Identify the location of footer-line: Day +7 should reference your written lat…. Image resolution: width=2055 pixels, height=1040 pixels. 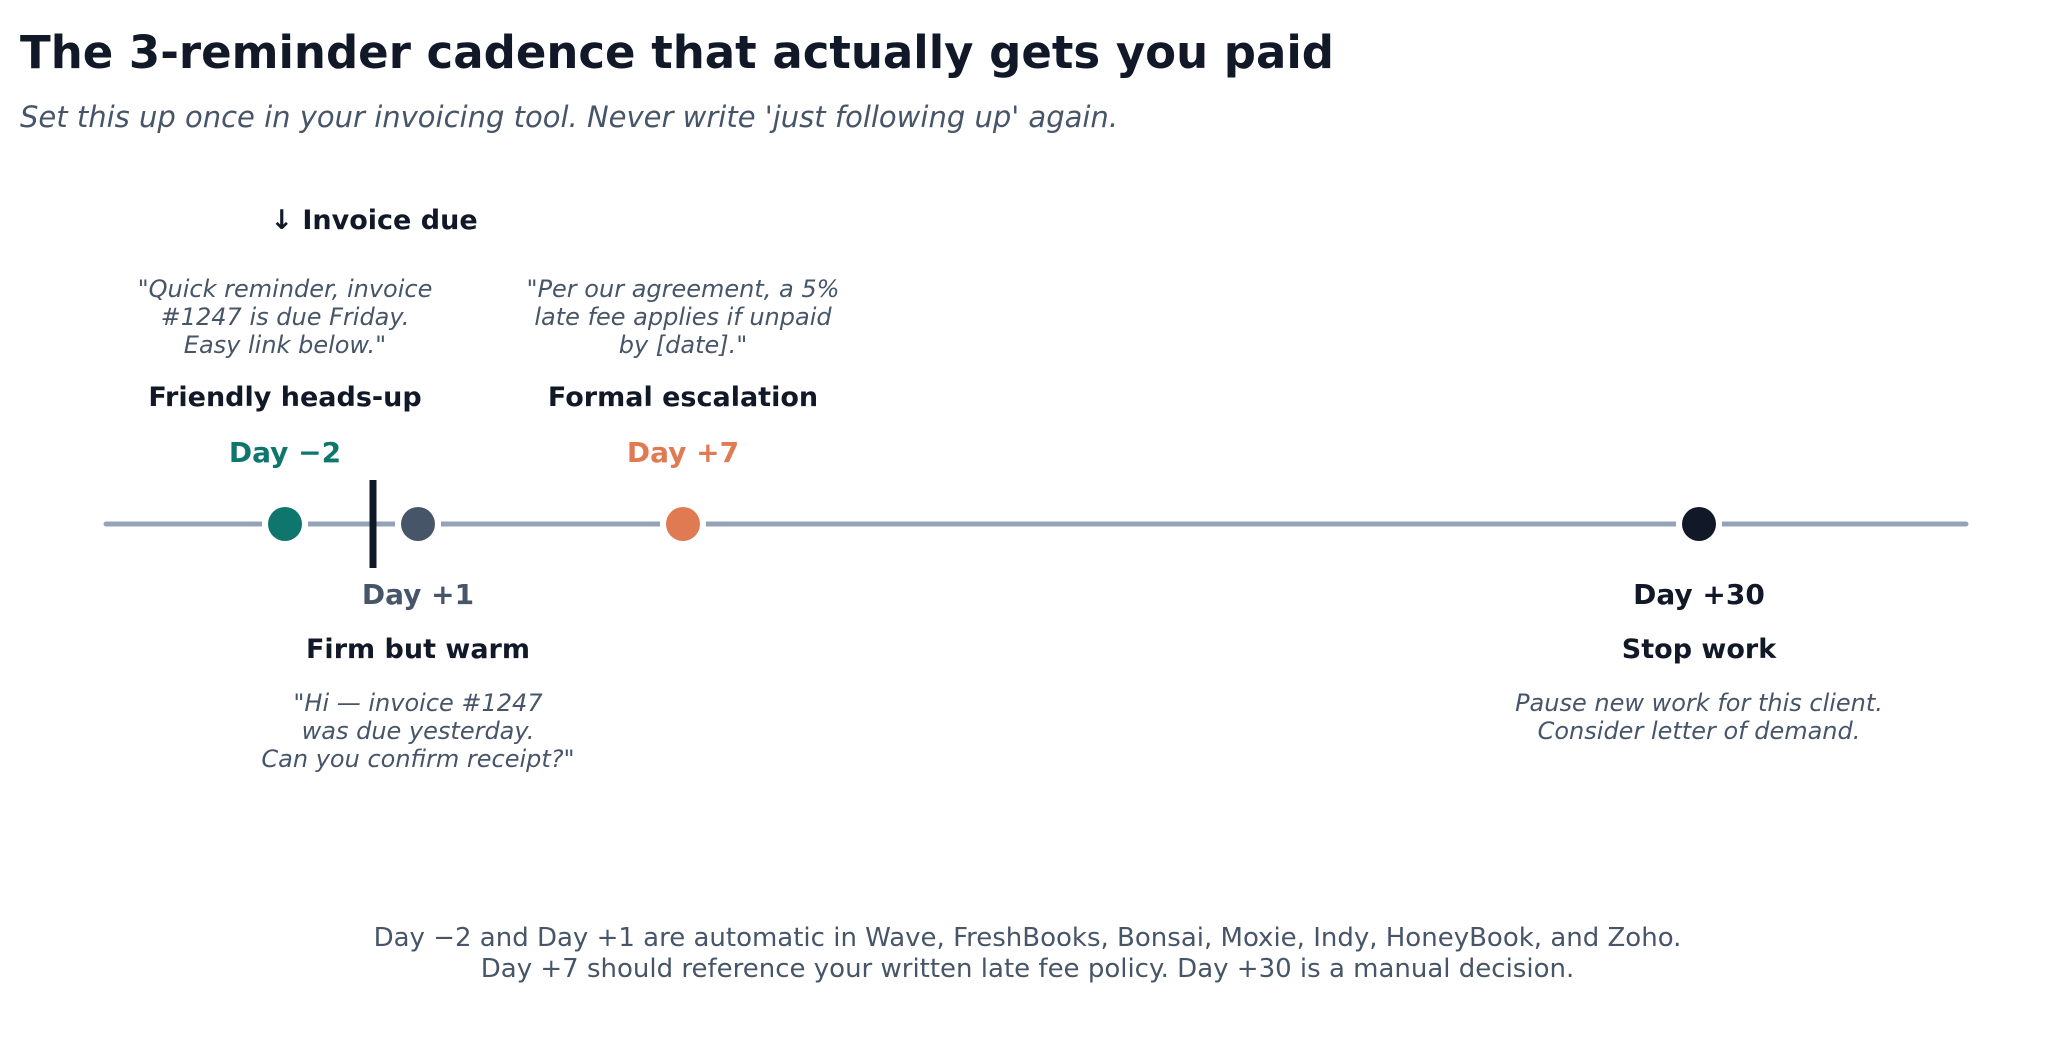
(1027, 969).